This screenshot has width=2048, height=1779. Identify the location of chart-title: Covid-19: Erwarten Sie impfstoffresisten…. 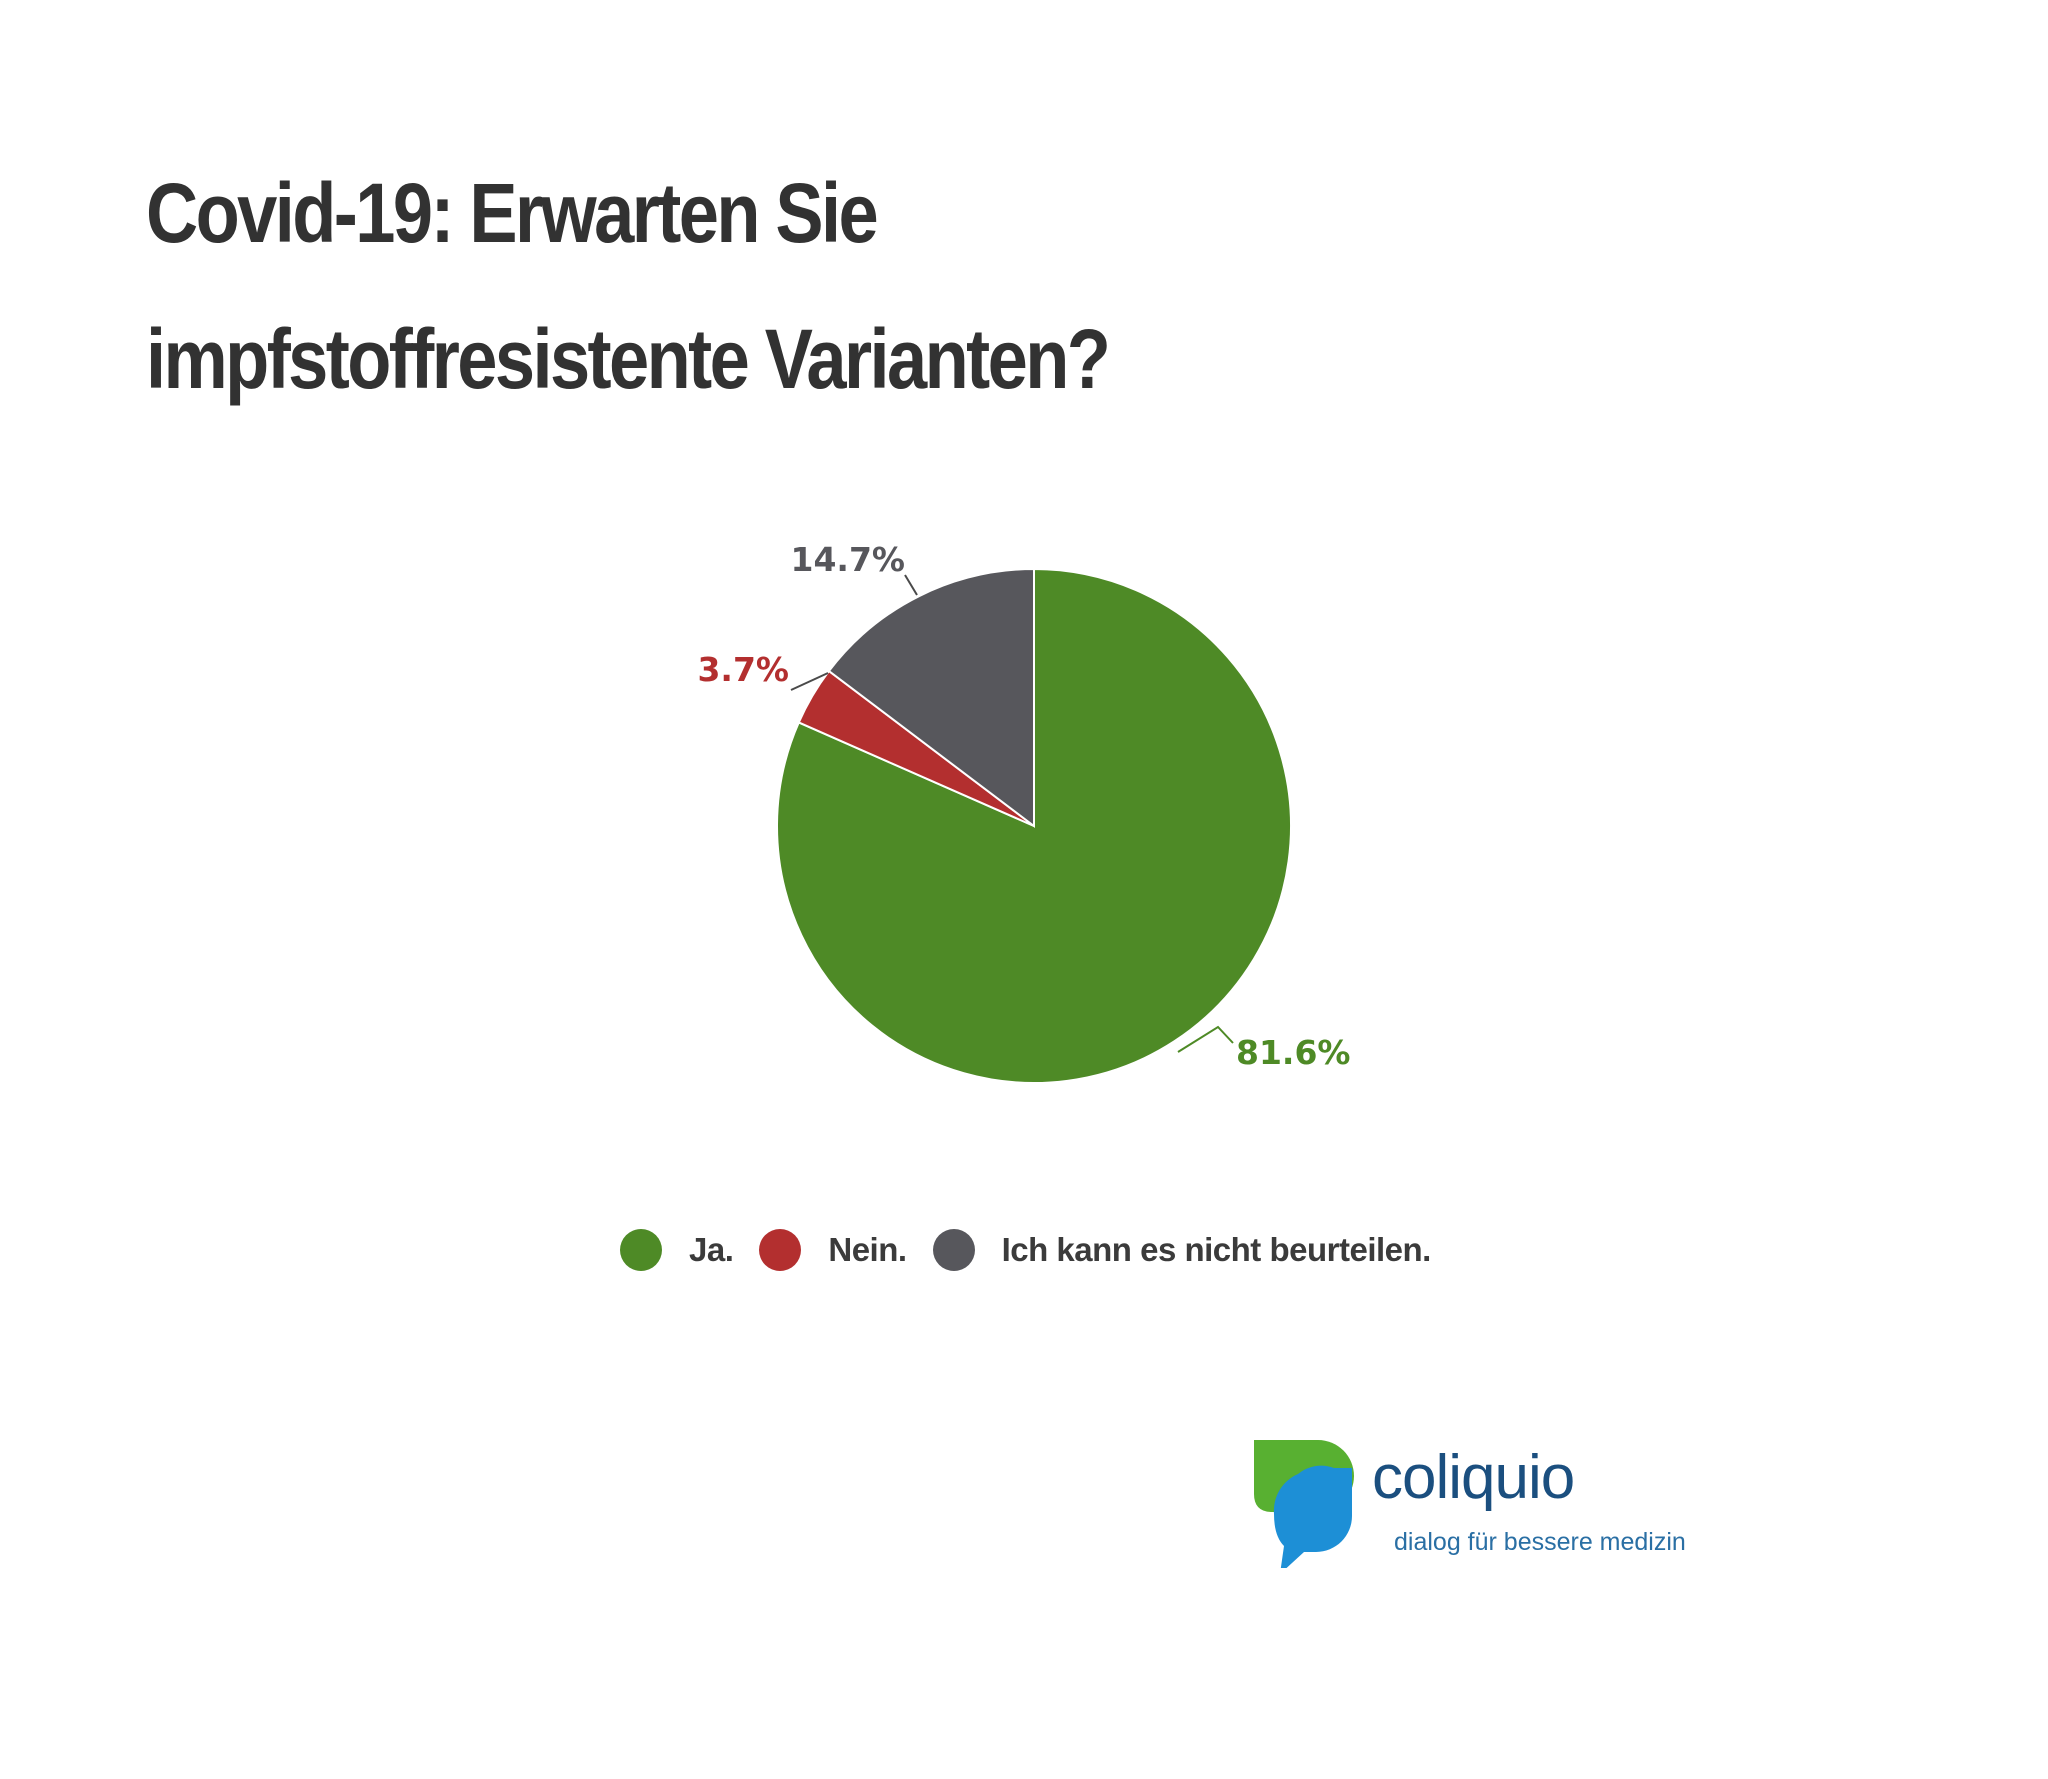
(628, 286).